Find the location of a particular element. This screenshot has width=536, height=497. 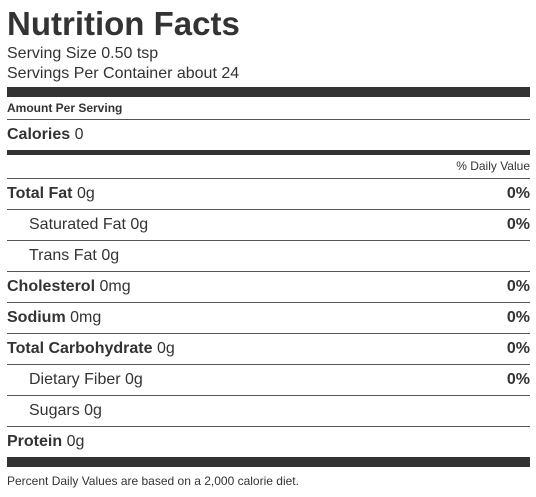

nutrient-row-cholesterol: Cholesterol 0mg 0% is located at coordinates (268, 287).